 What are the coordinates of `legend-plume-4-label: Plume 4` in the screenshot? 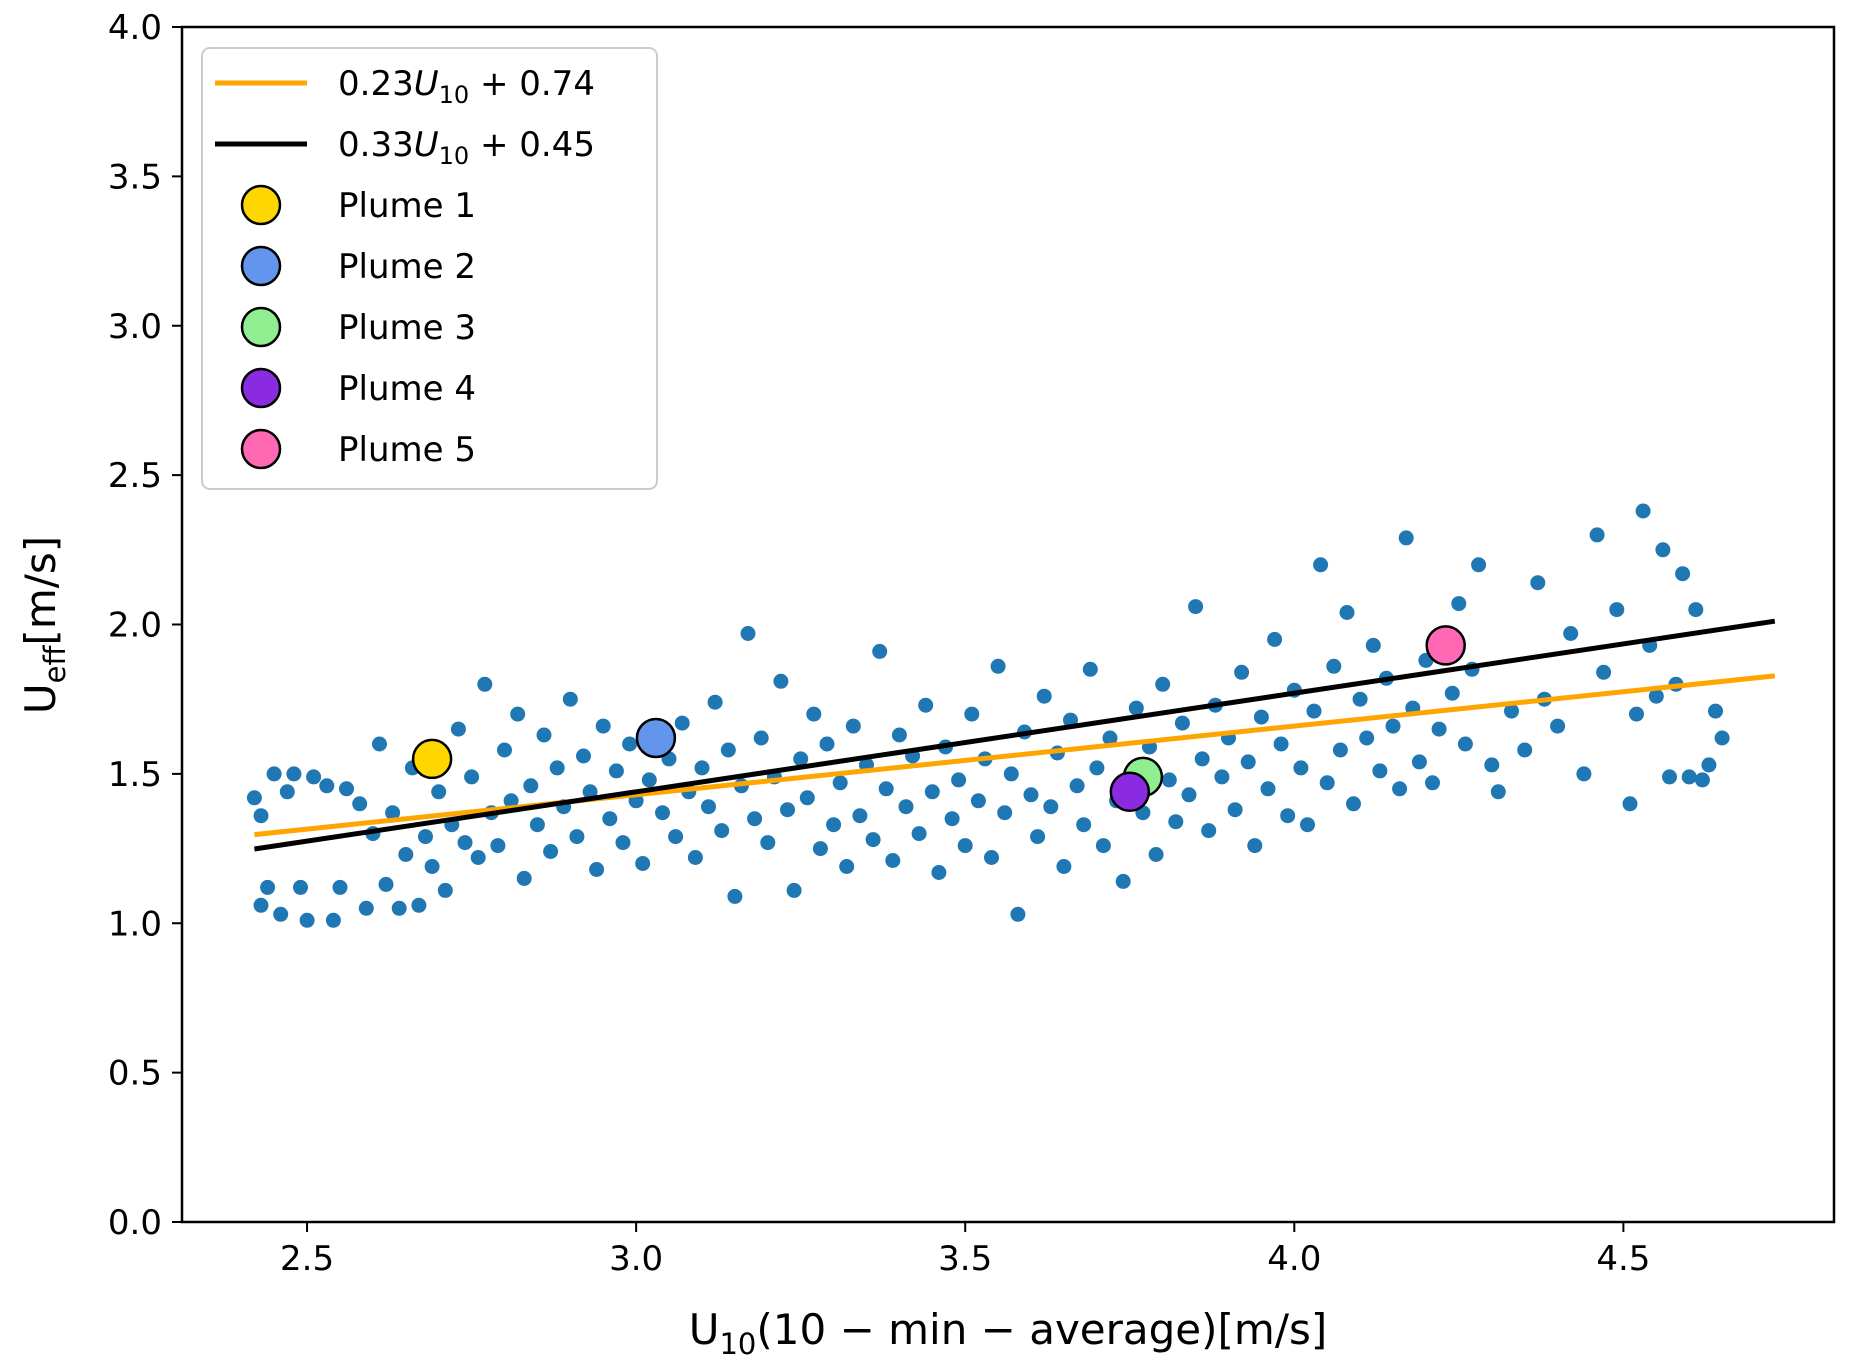 It's located at (407, 389).